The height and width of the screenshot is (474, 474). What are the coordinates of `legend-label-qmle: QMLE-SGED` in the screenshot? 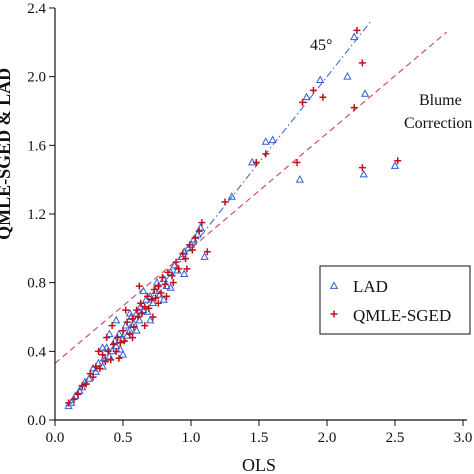 It's located at (402, 315).